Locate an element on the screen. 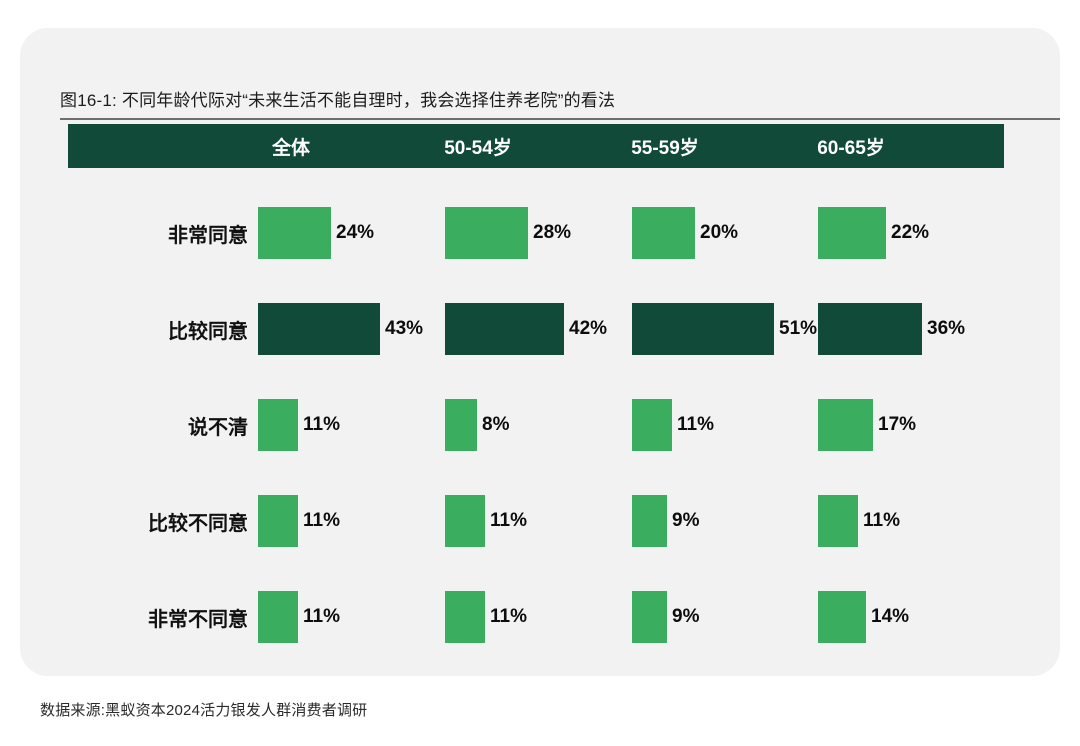  category-label: 非常同意 is located at coordinates (208, 235).